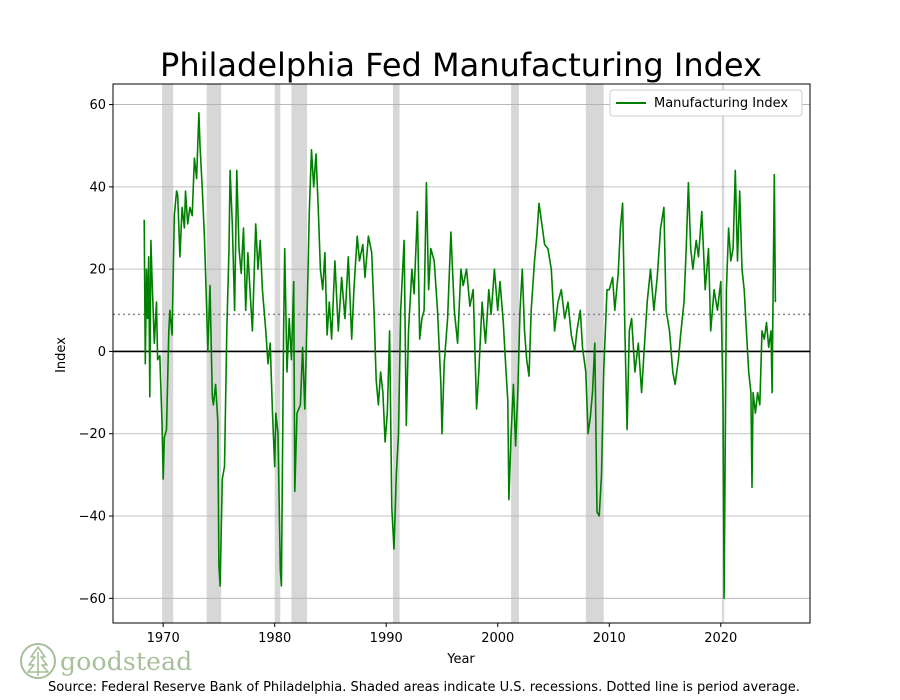  What do you see at coordinates (92, 517) in the screenshot?
I see `y-tick-label: −40` at bounding box center [92, 517].